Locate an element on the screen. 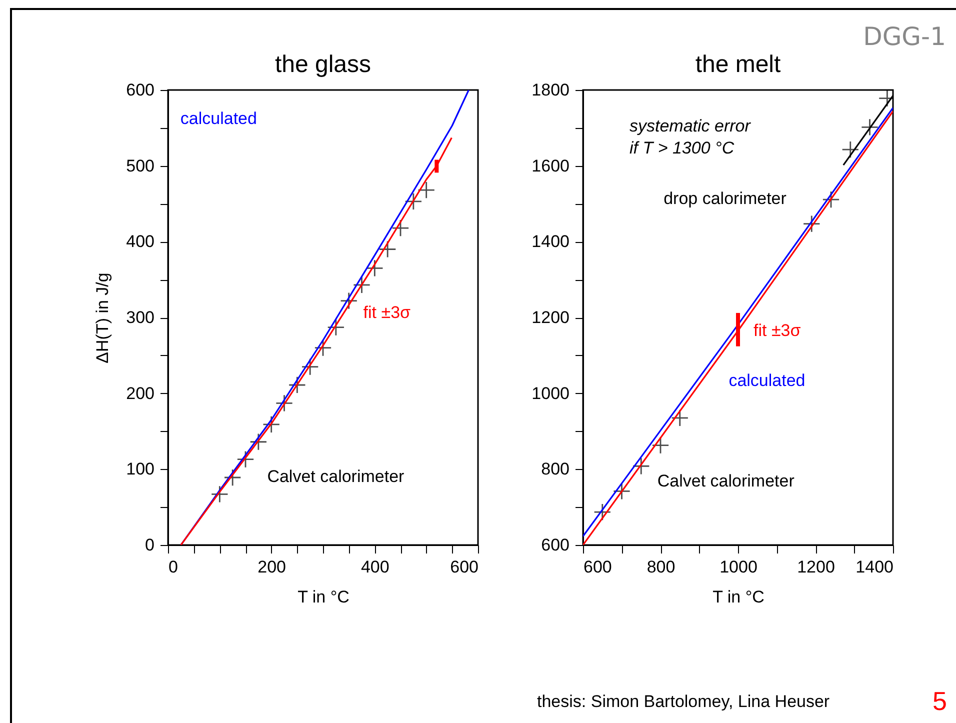 This screenshot has height=723, width=956. y-tick-label: 400 is located at coordinates (140, 242).